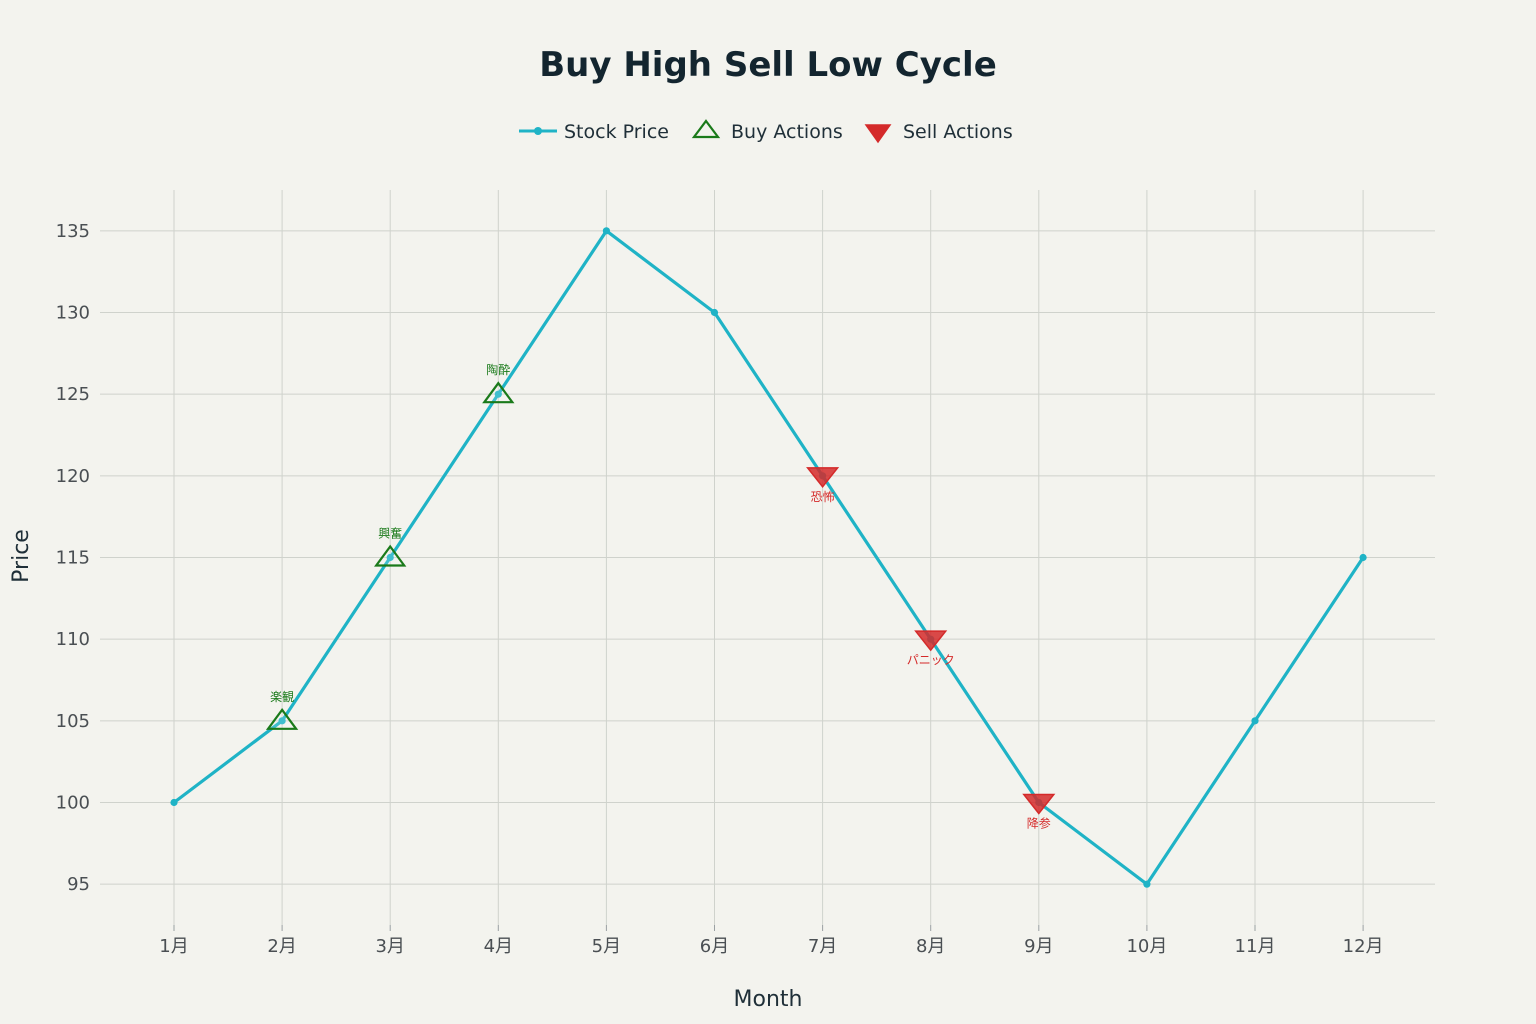  I want to click on triangle-up-icon, so click(706, 129).